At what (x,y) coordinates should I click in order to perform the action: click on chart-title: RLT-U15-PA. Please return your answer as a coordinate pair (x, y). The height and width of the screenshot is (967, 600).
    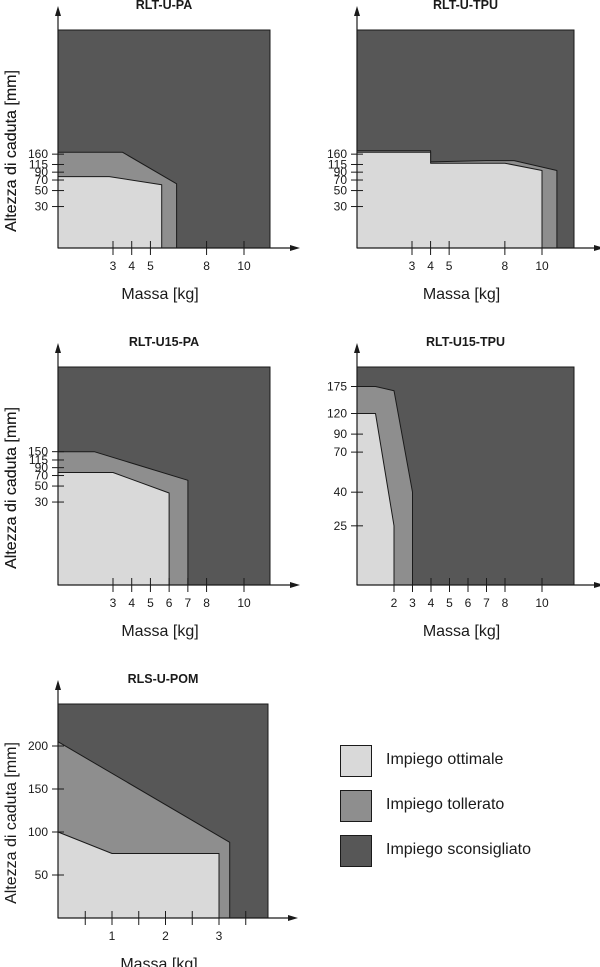
    Looking at the image, I should click on (164, 342).